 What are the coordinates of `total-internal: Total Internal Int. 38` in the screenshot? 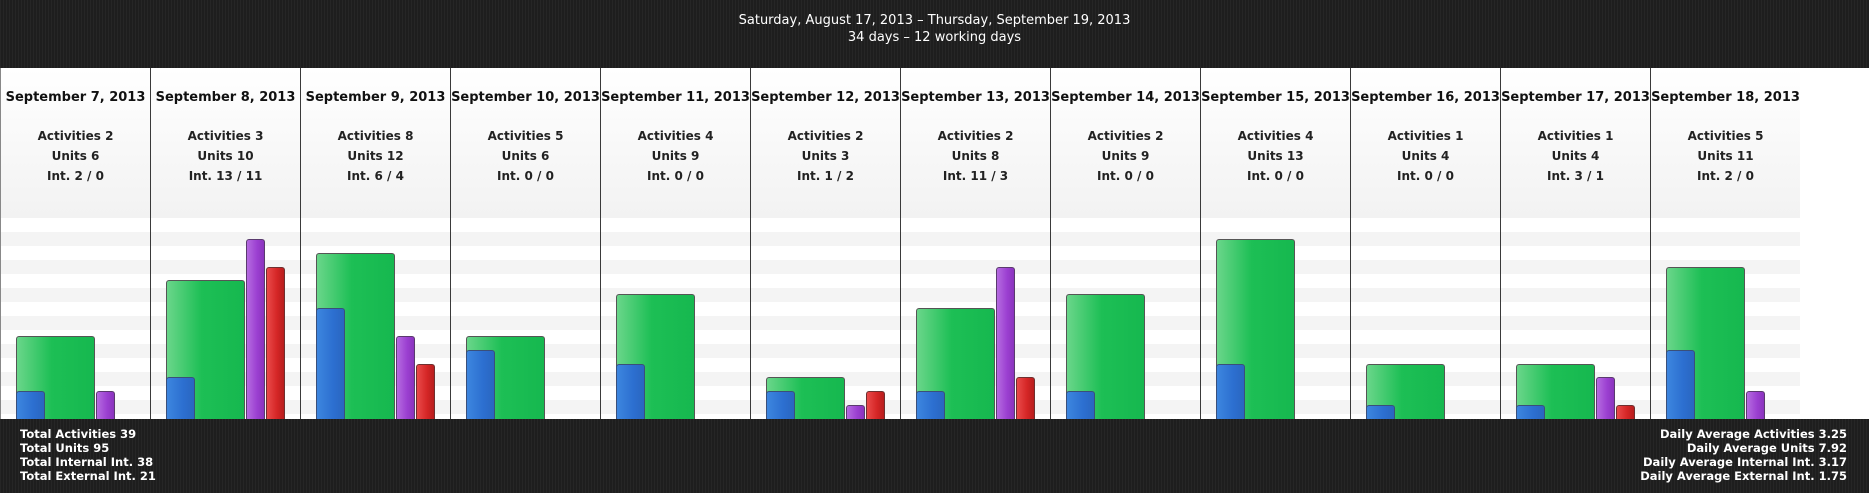 It's located at (87, 462).